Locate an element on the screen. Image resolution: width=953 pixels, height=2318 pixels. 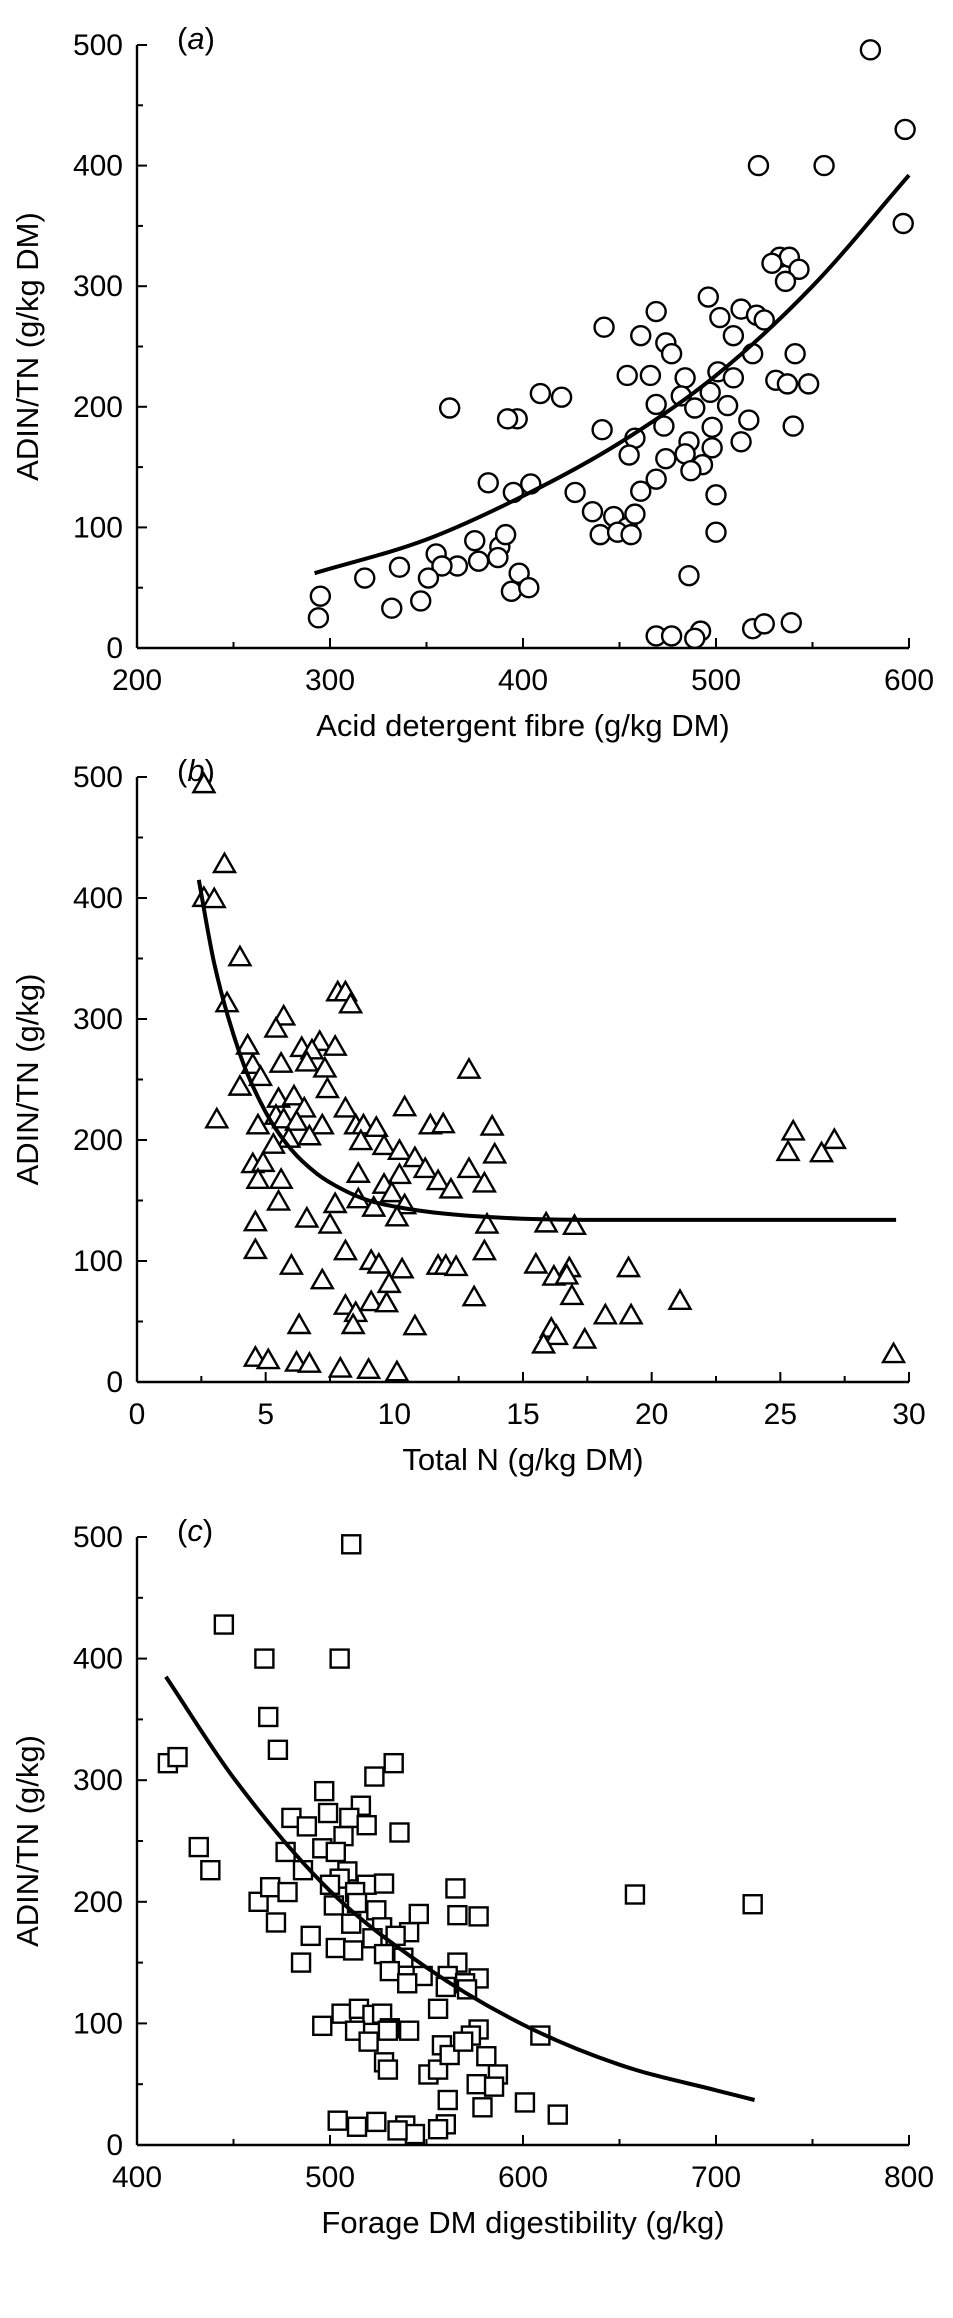
x-tick-label: 30 is located at coordinates (908, 1414).